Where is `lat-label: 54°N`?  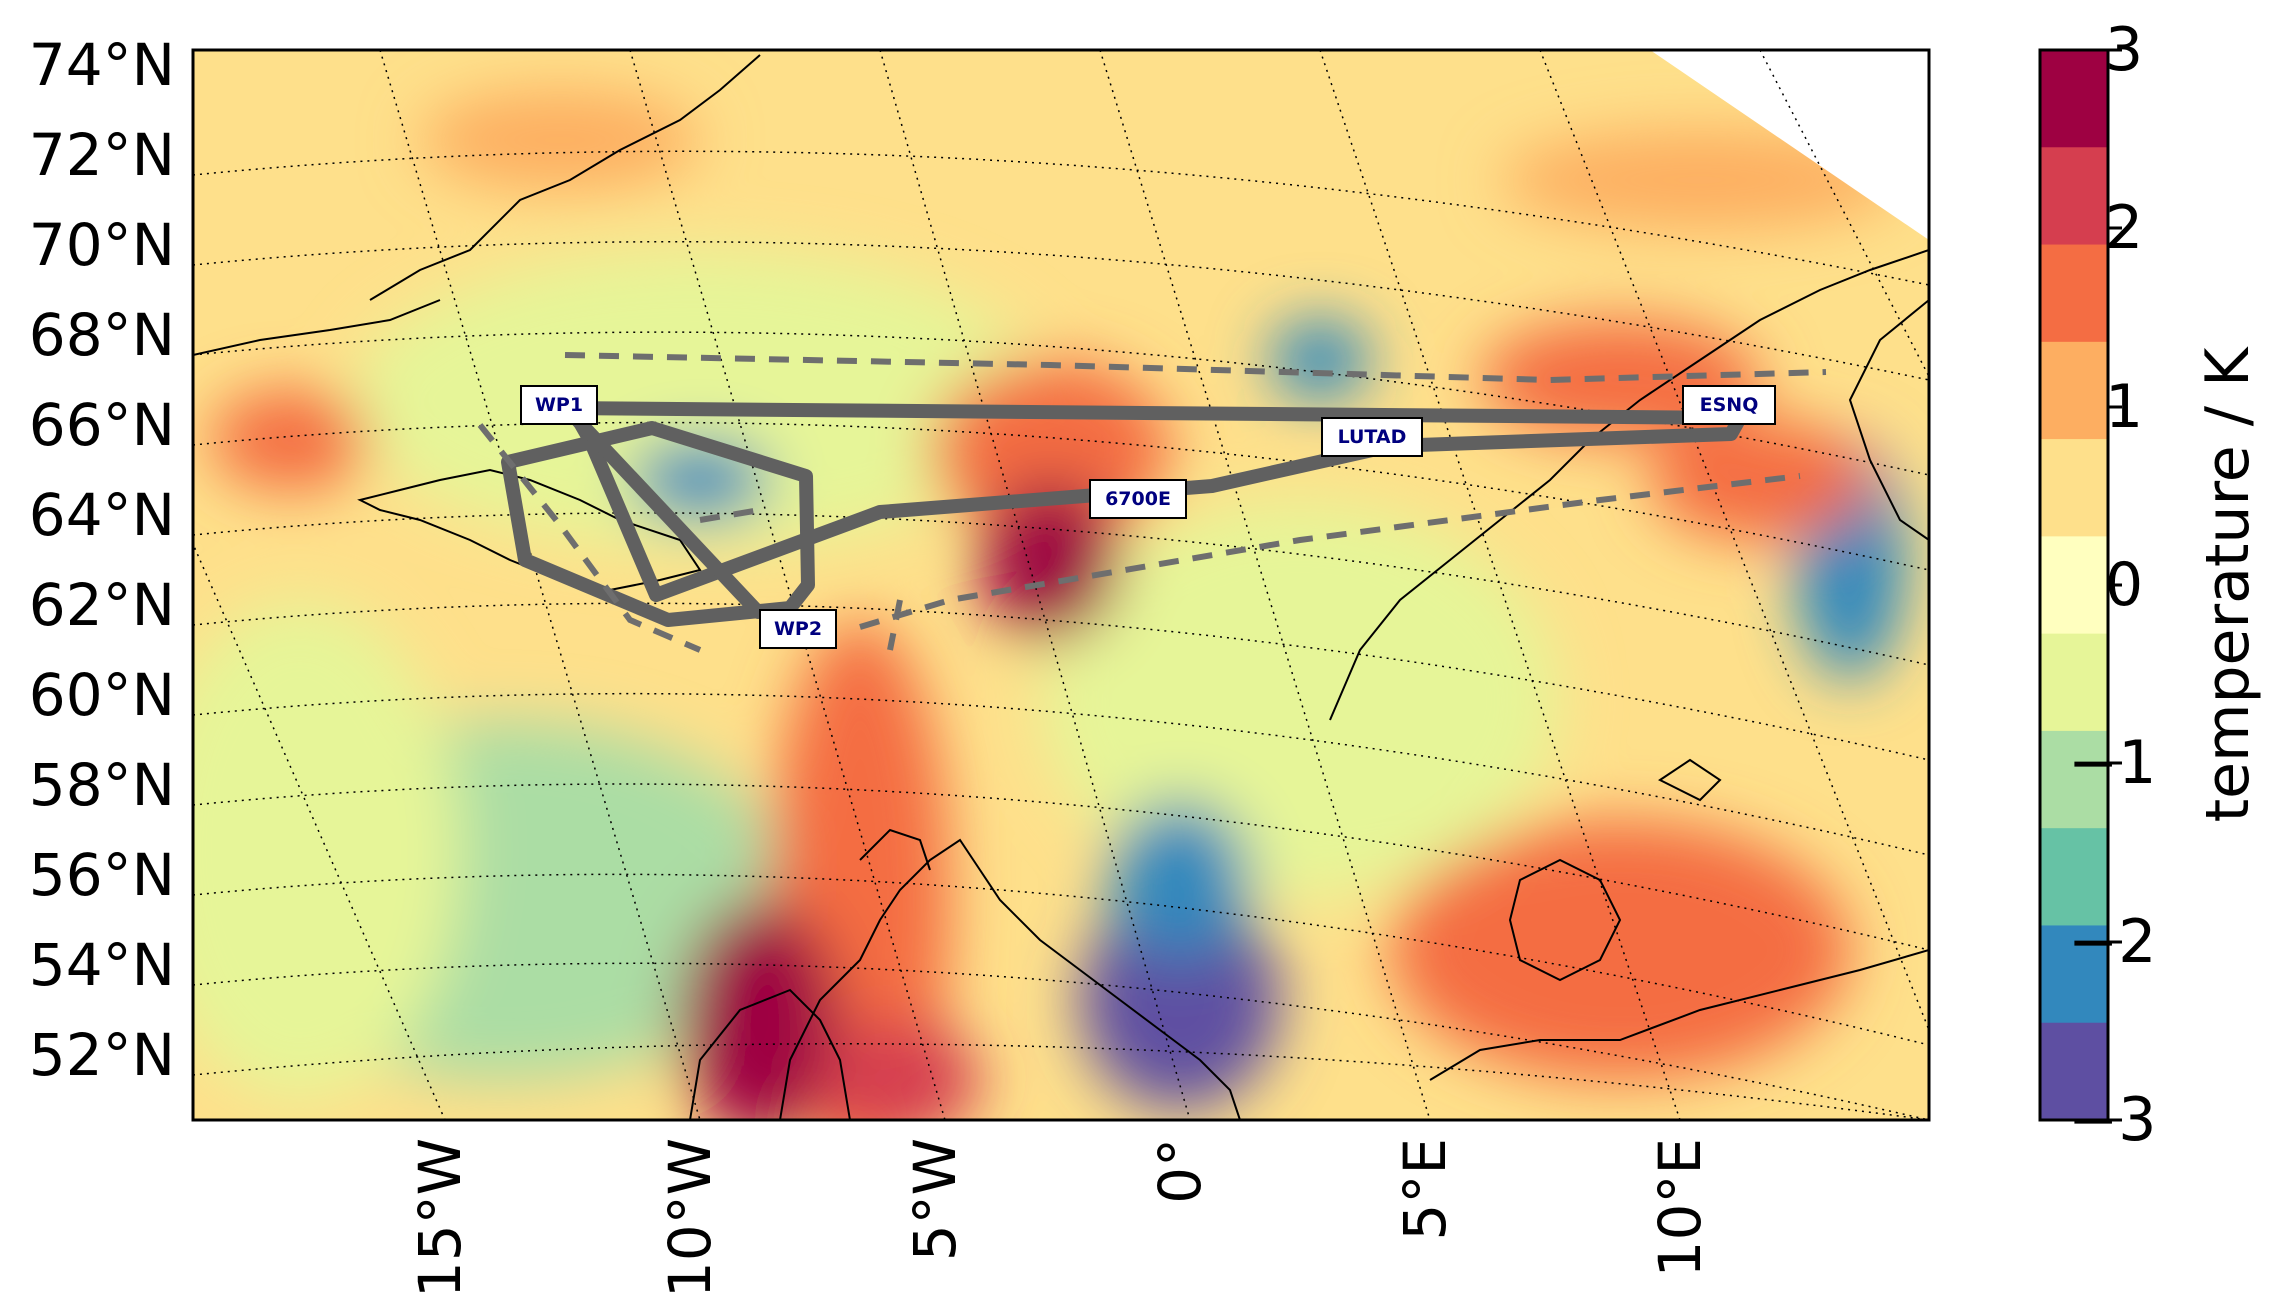
lat-label: 54°N is located at coordinates (102, 965).